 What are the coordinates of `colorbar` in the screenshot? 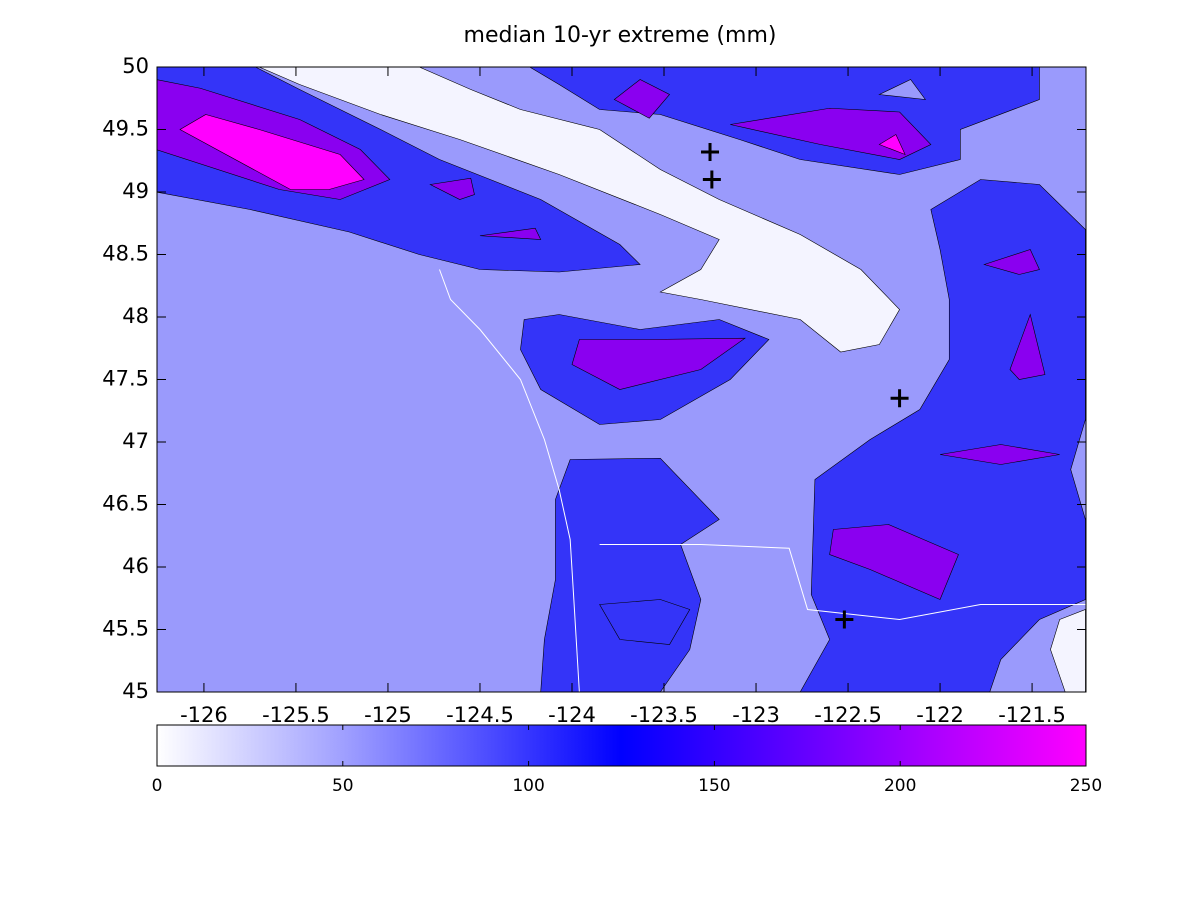 It's located at (621, 745).